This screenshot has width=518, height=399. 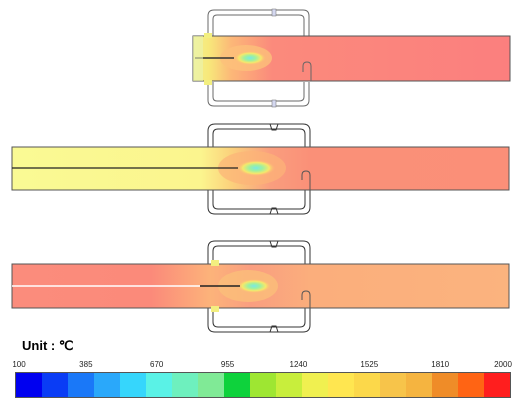 What do you see at coordinates (19, 364) in the screenshot?
I see `colorbar-tick-label: 100` at bounding box center [19, 364].